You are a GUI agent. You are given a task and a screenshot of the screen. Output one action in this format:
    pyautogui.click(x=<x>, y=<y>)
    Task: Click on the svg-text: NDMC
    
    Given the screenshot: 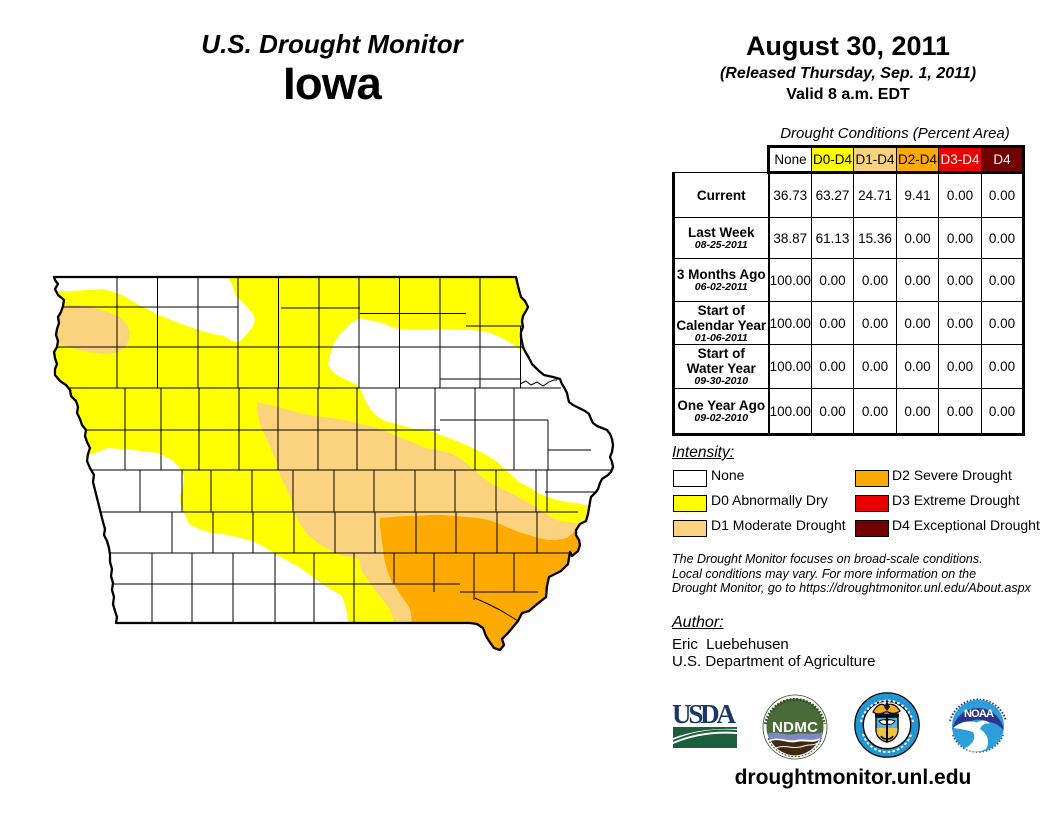 What is the action you would take?
    pyautogui.click(x=795, y=727)
    